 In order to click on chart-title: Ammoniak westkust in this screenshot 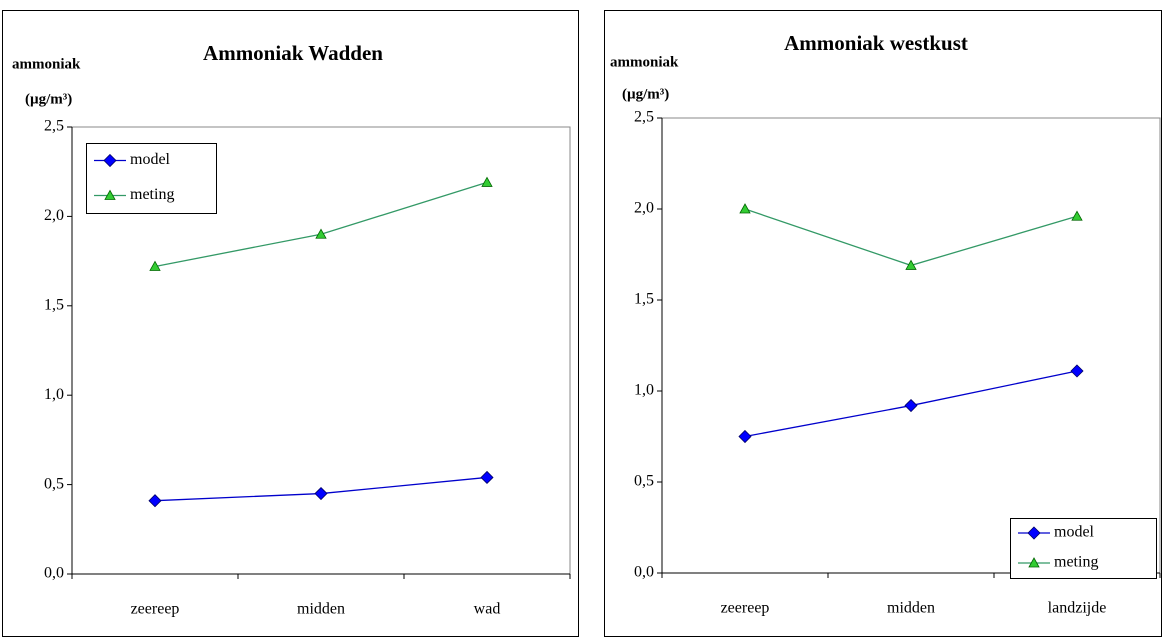, I will do `click(876, 43)`.